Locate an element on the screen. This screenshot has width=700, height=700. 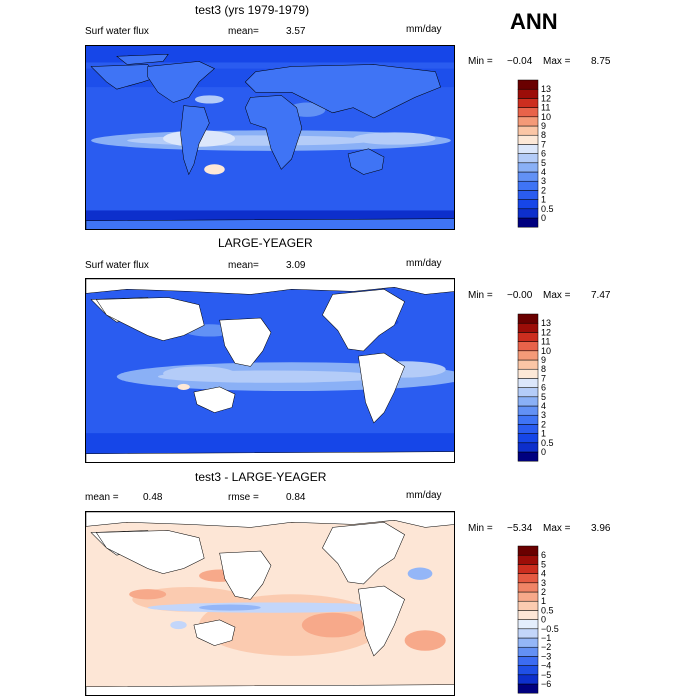
colorbar-tick-label: 5 is located at coordinates (543, 397).